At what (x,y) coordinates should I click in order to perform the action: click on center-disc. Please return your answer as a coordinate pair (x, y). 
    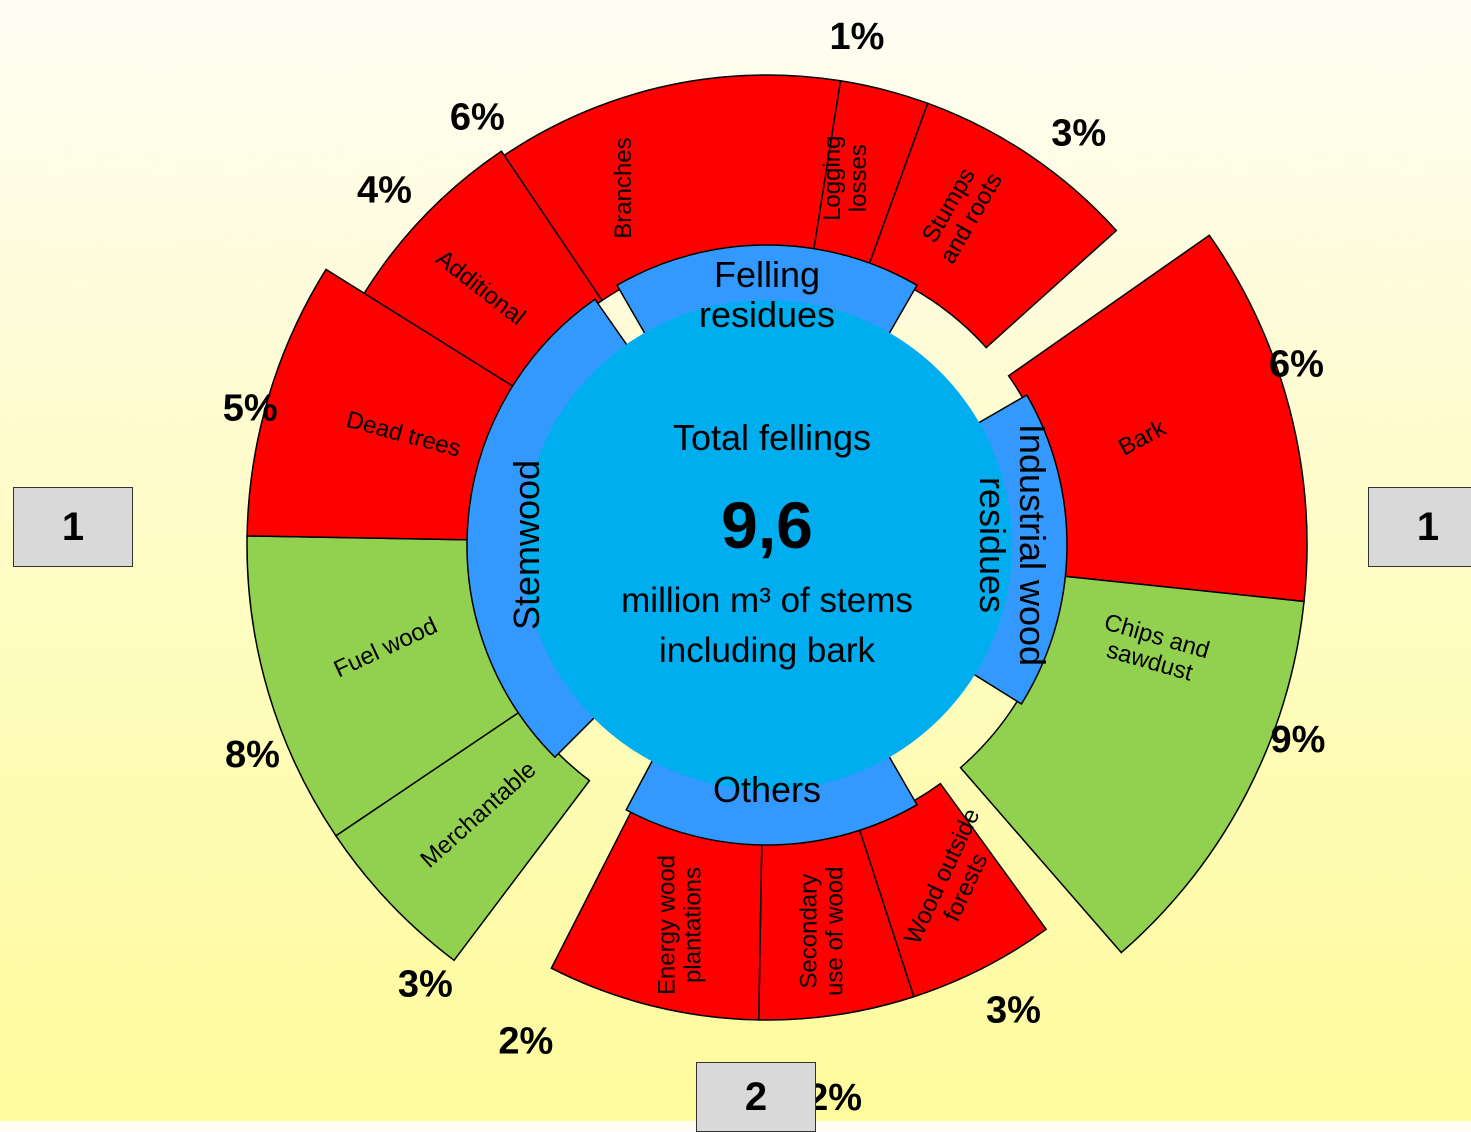
    Looking at the image, I should click on (767, 545).